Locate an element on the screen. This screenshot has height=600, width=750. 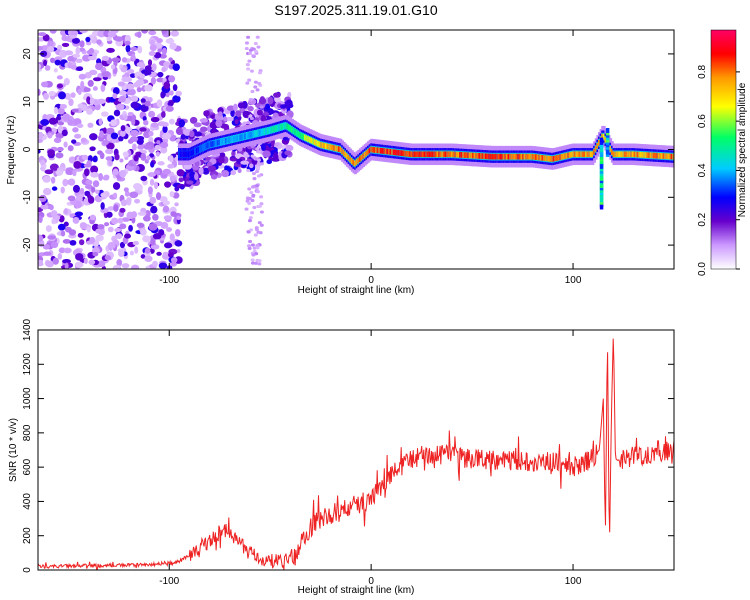
y-tick-label: 0 is located at coordinates (27, 149).